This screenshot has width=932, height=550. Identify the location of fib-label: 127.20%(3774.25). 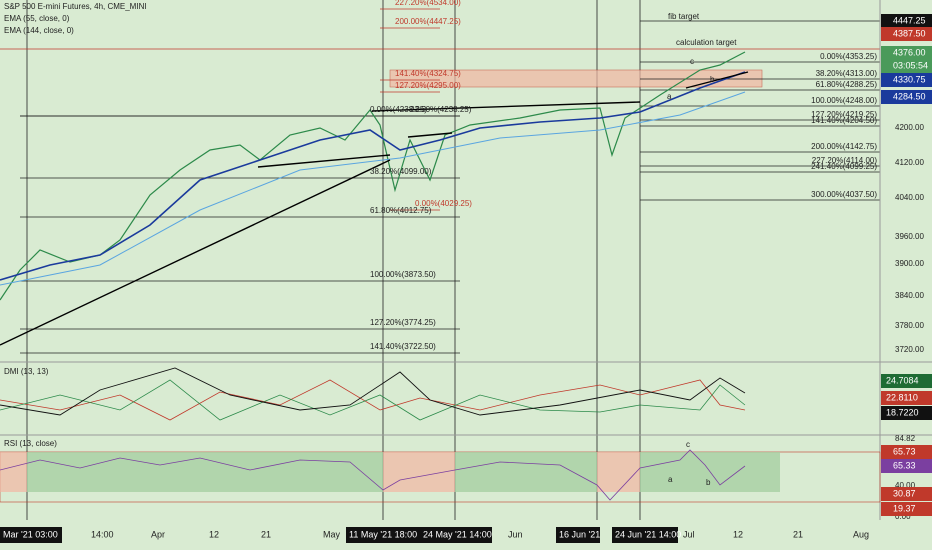
(403, 322).